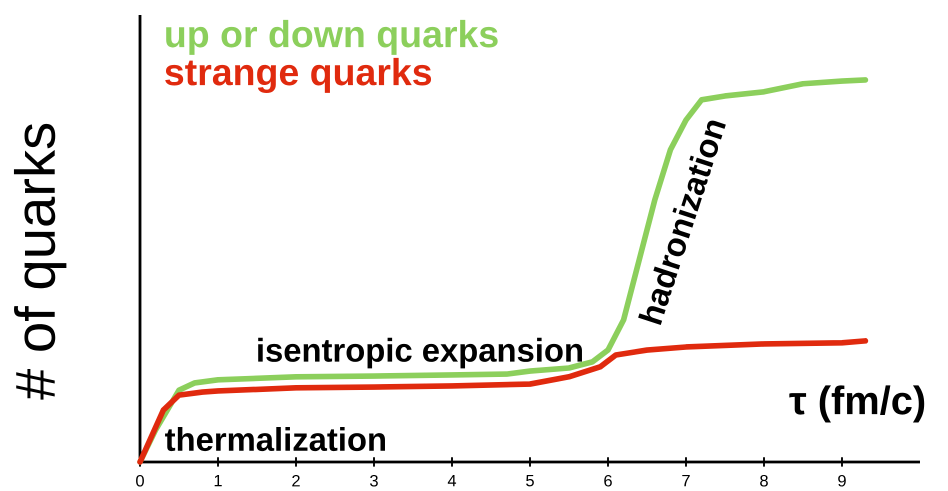 The image size is (948, 491). Describe the element at coordinates (140, 480) in the screenshot. I see `x-tick-label: 0` at that location.